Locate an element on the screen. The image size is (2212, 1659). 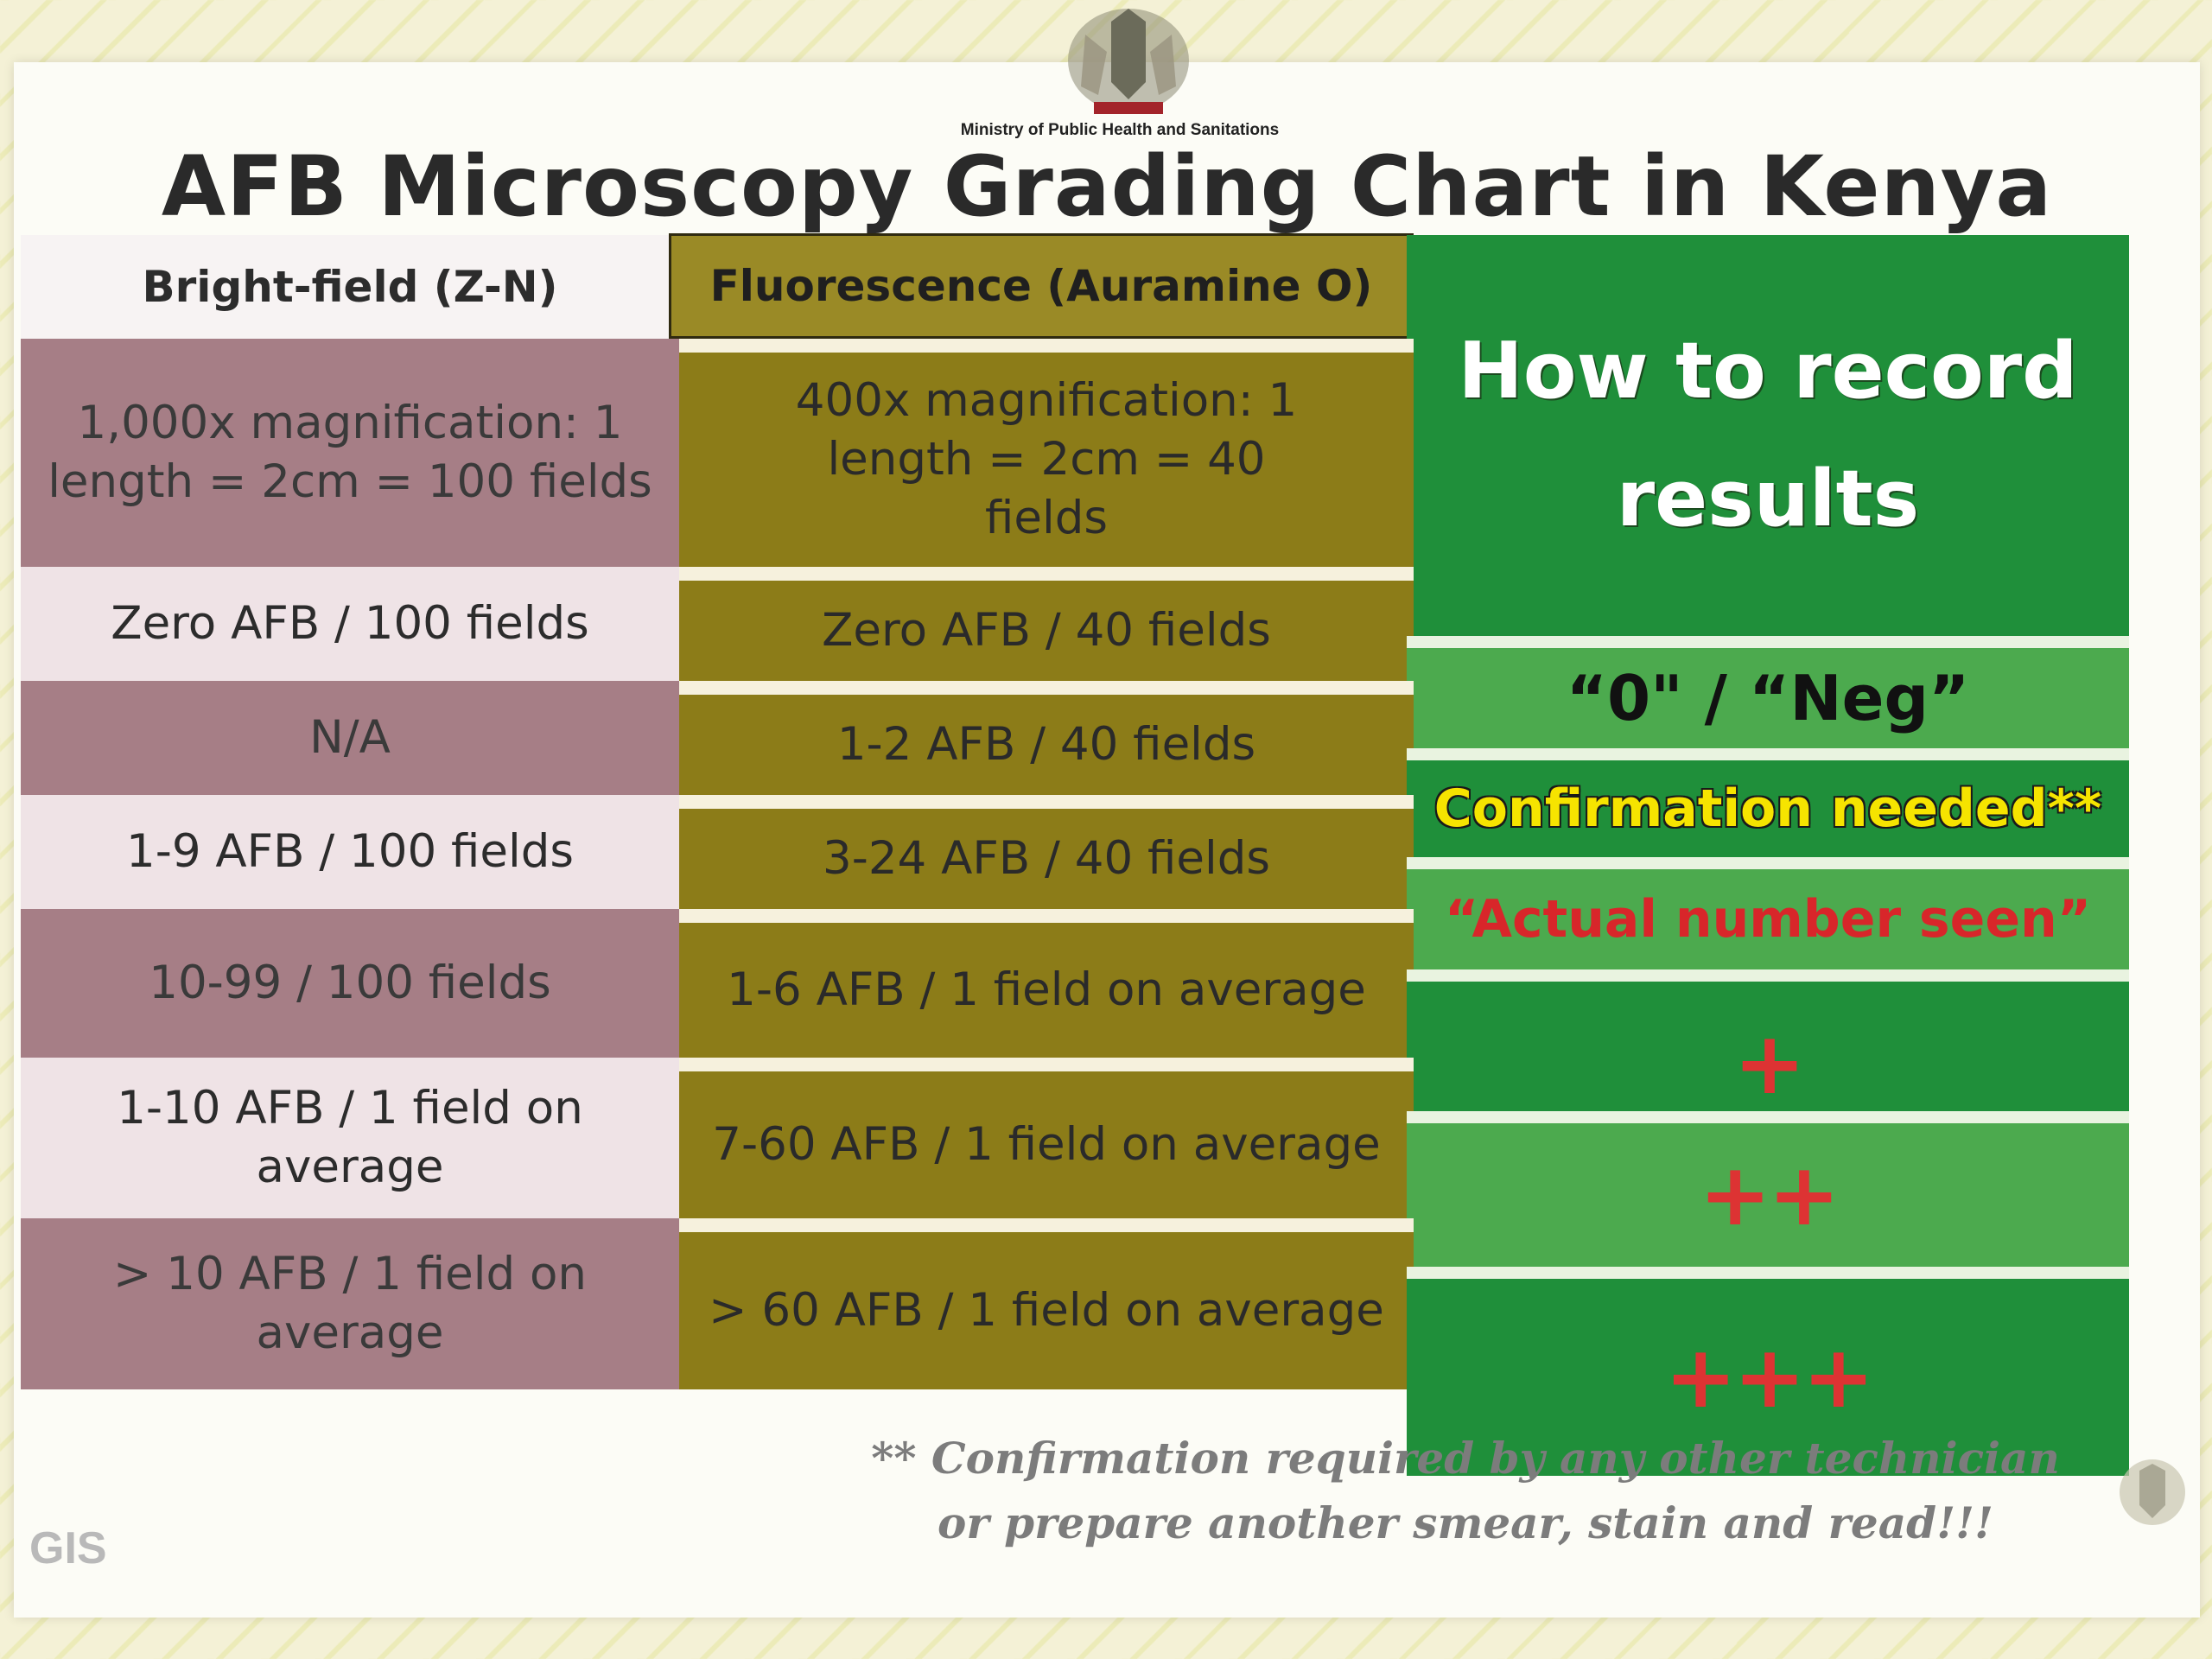
fluorescence-row-1: Zero AFB / 40 fields is located at coordinates (1046, 631).